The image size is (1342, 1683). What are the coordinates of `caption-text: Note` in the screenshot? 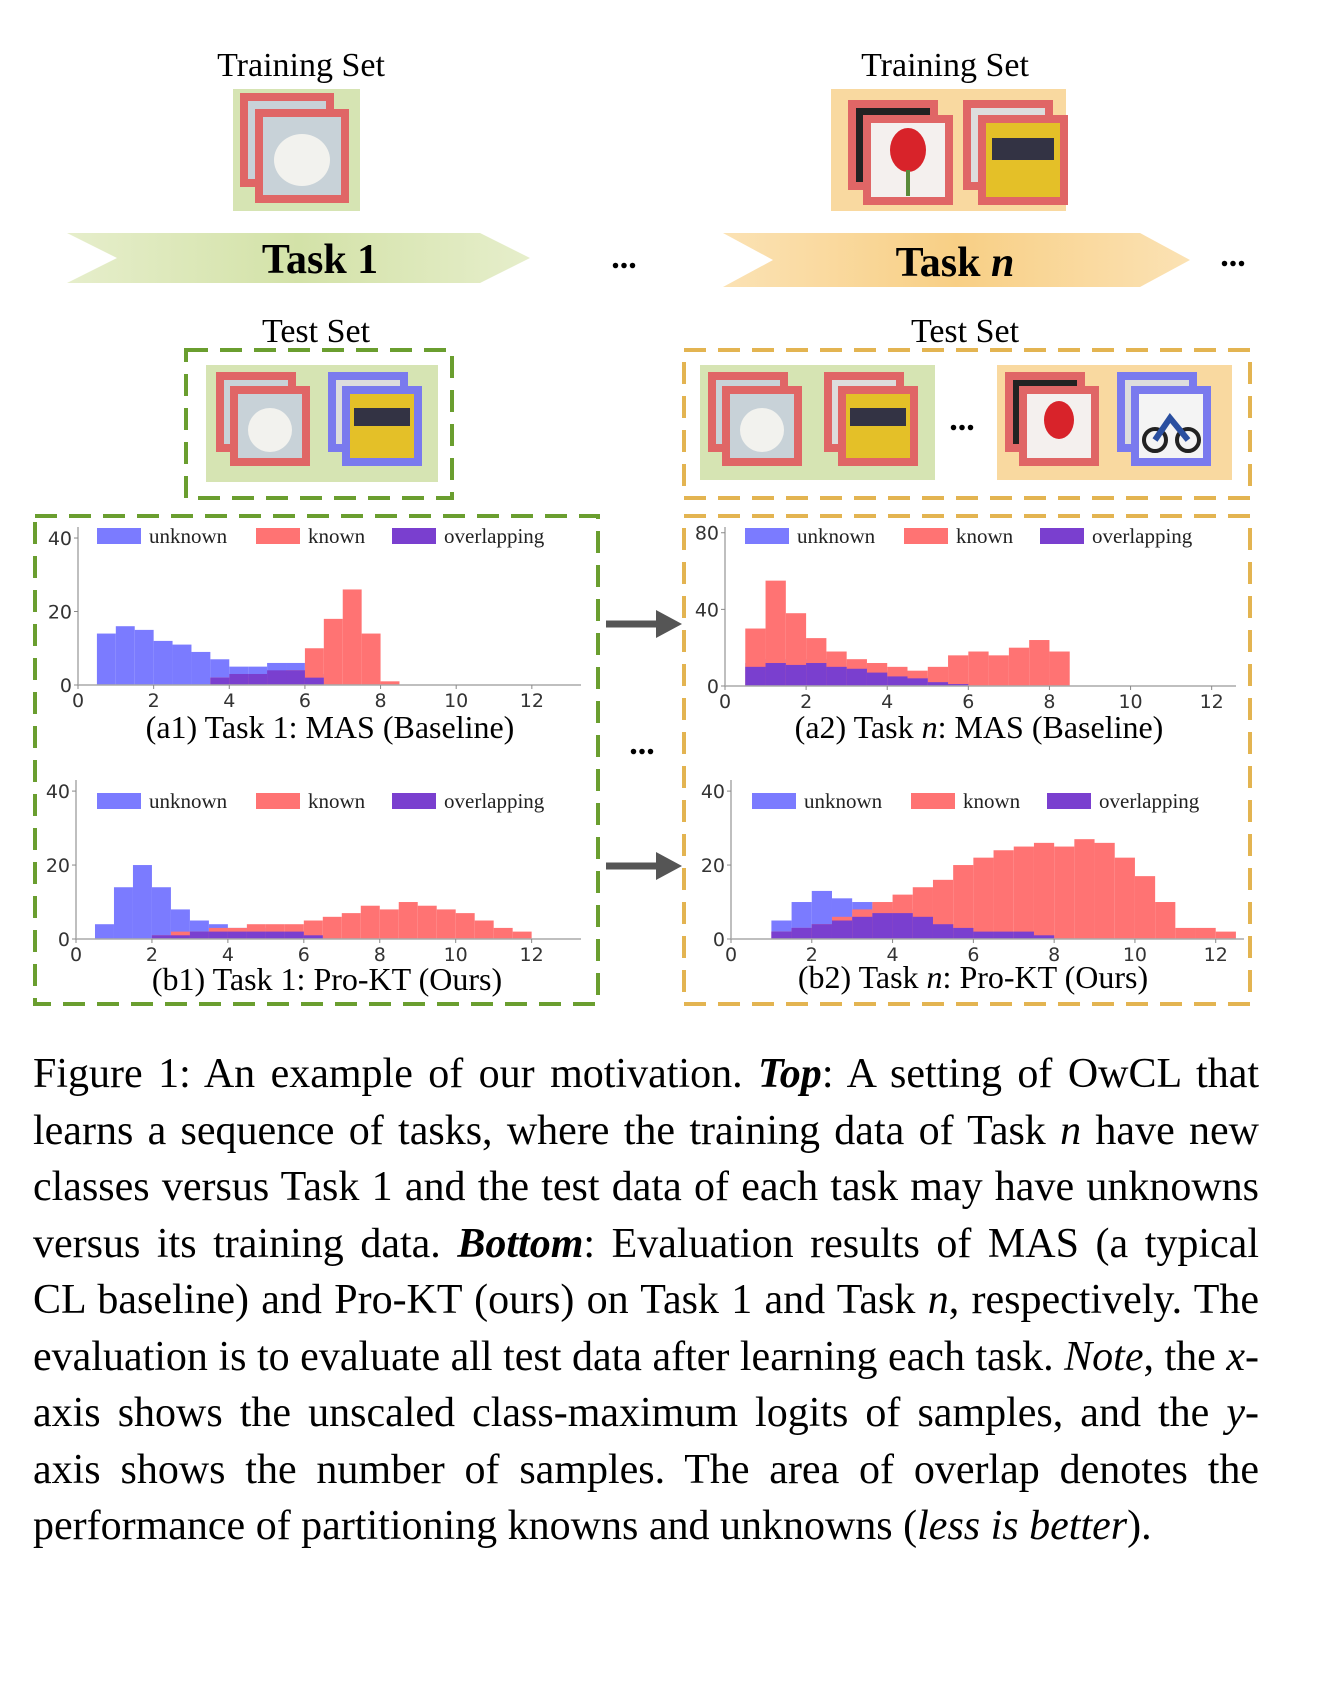 It's located at (1104, 1356).